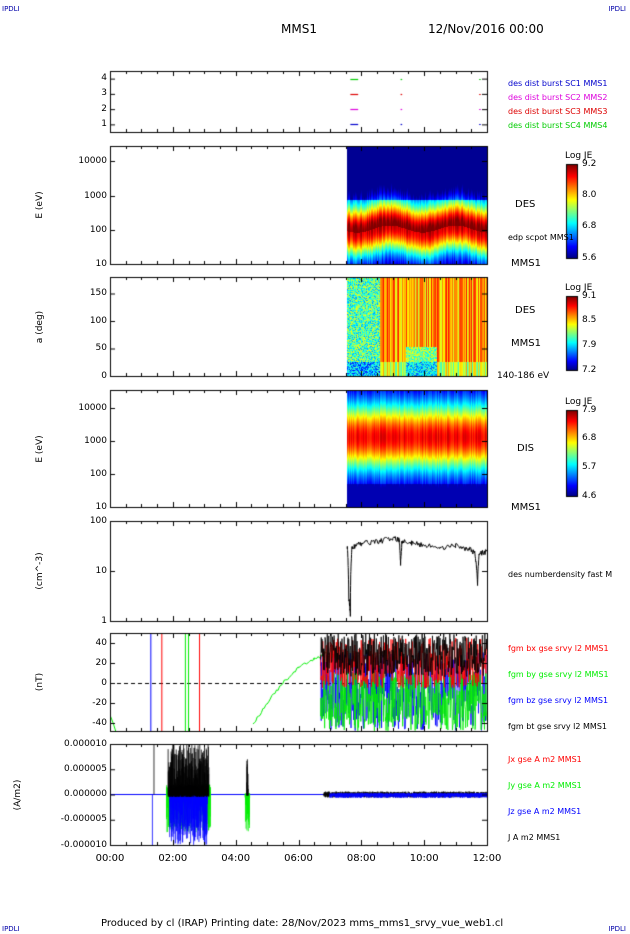  Describe the element at coordinates (104, 123) in the screenshot. I see `burst-y-tick-3: 1` at that location.